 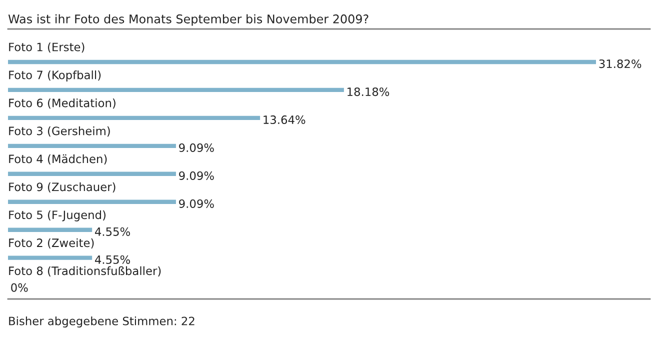 I want to click on data-label: 18.18%, so click(x=369, y=91).